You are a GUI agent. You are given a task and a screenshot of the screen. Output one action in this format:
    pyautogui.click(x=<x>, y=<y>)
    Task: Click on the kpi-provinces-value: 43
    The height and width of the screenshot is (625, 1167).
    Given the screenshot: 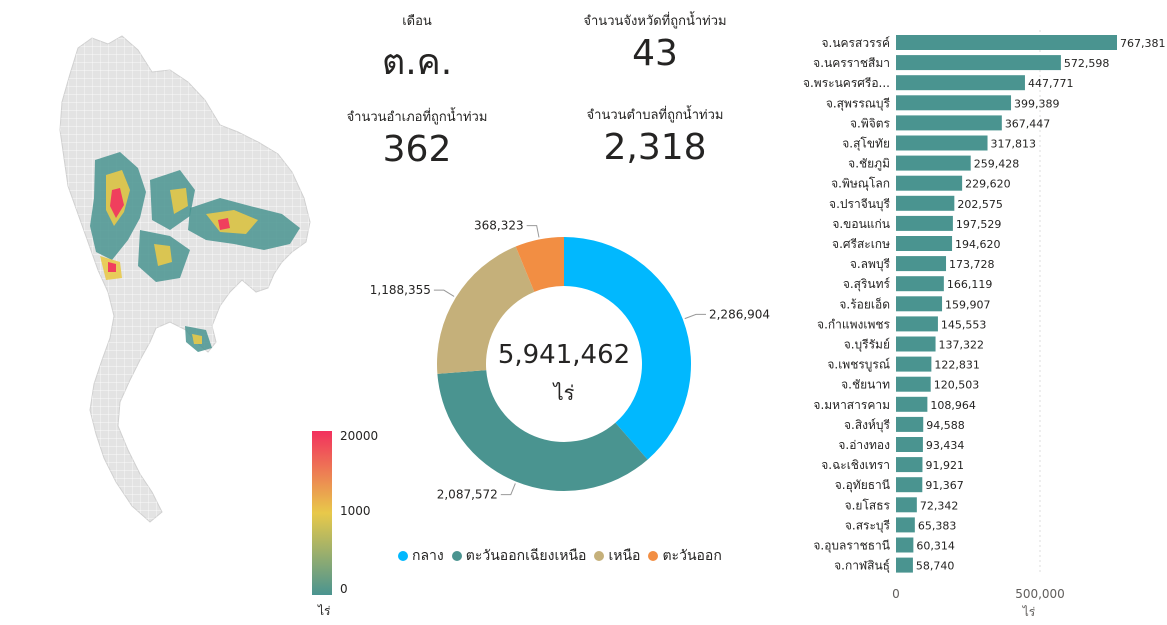 What is the action you would take?
    pyautogui.click(x=655, y=53)
    